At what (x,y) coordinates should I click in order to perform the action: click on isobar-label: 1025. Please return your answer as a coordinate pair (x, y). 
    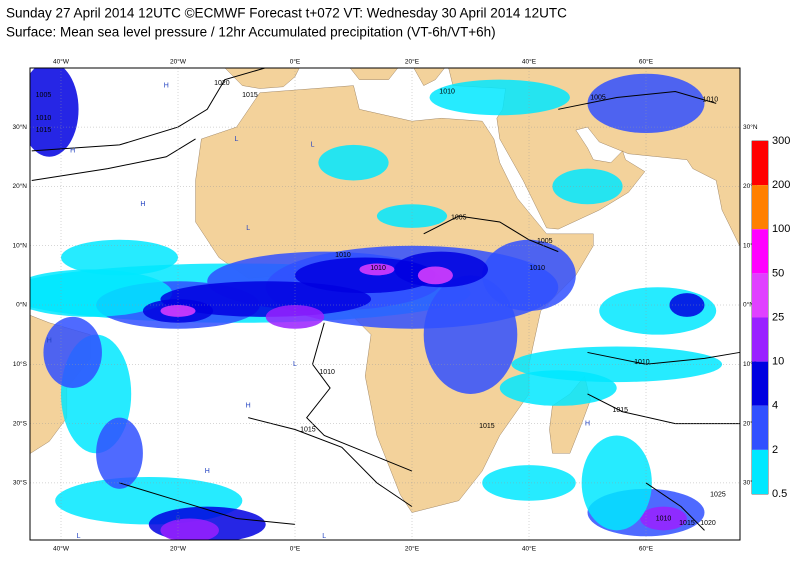
    Looking at the image, I should click on (718, 495).